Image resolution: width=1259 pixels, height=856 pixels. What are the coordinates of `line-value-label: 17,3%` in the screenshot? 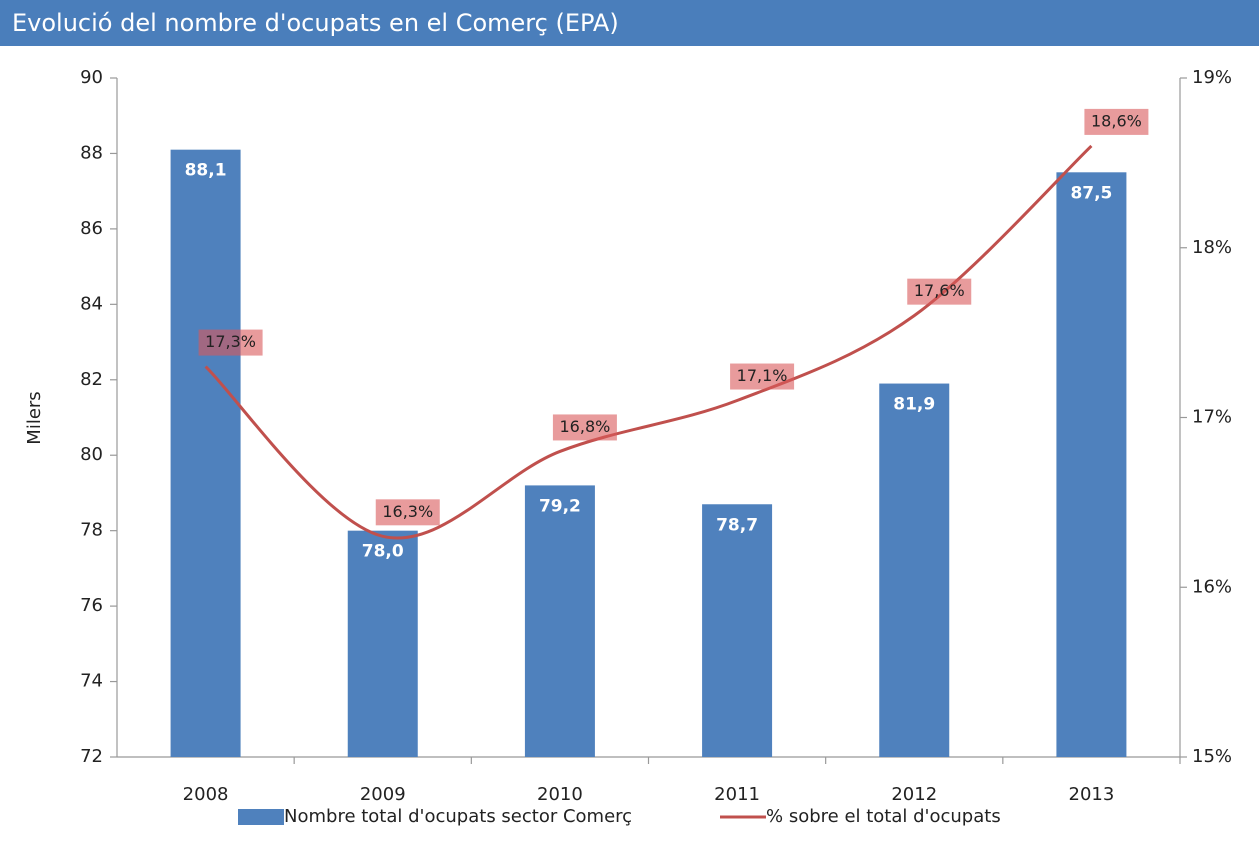 It's located at (230, 341).